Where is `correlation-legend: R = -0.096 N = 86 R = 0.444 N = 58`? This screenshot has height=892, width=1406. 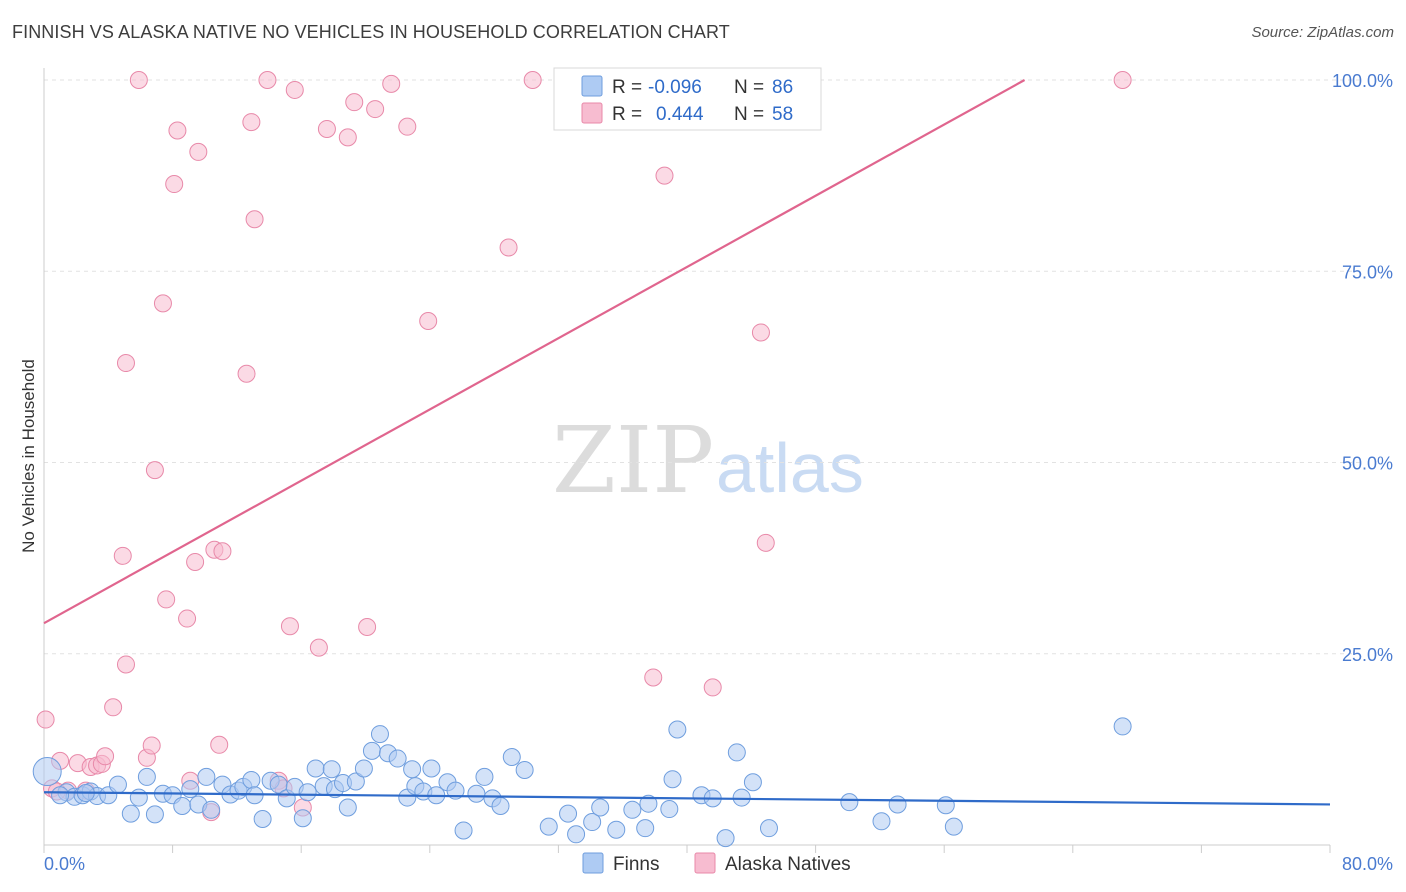 correlation-legend: R = -0.096 N = 86 R = 0.444 N = 58 is located at coordinates (687, 99).